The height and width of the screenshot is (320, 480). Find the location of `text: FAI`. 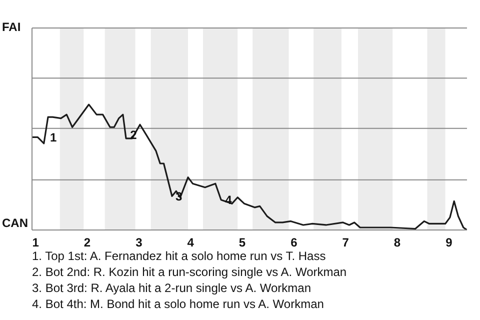

text: FAI is located at coordinates (11, 27).